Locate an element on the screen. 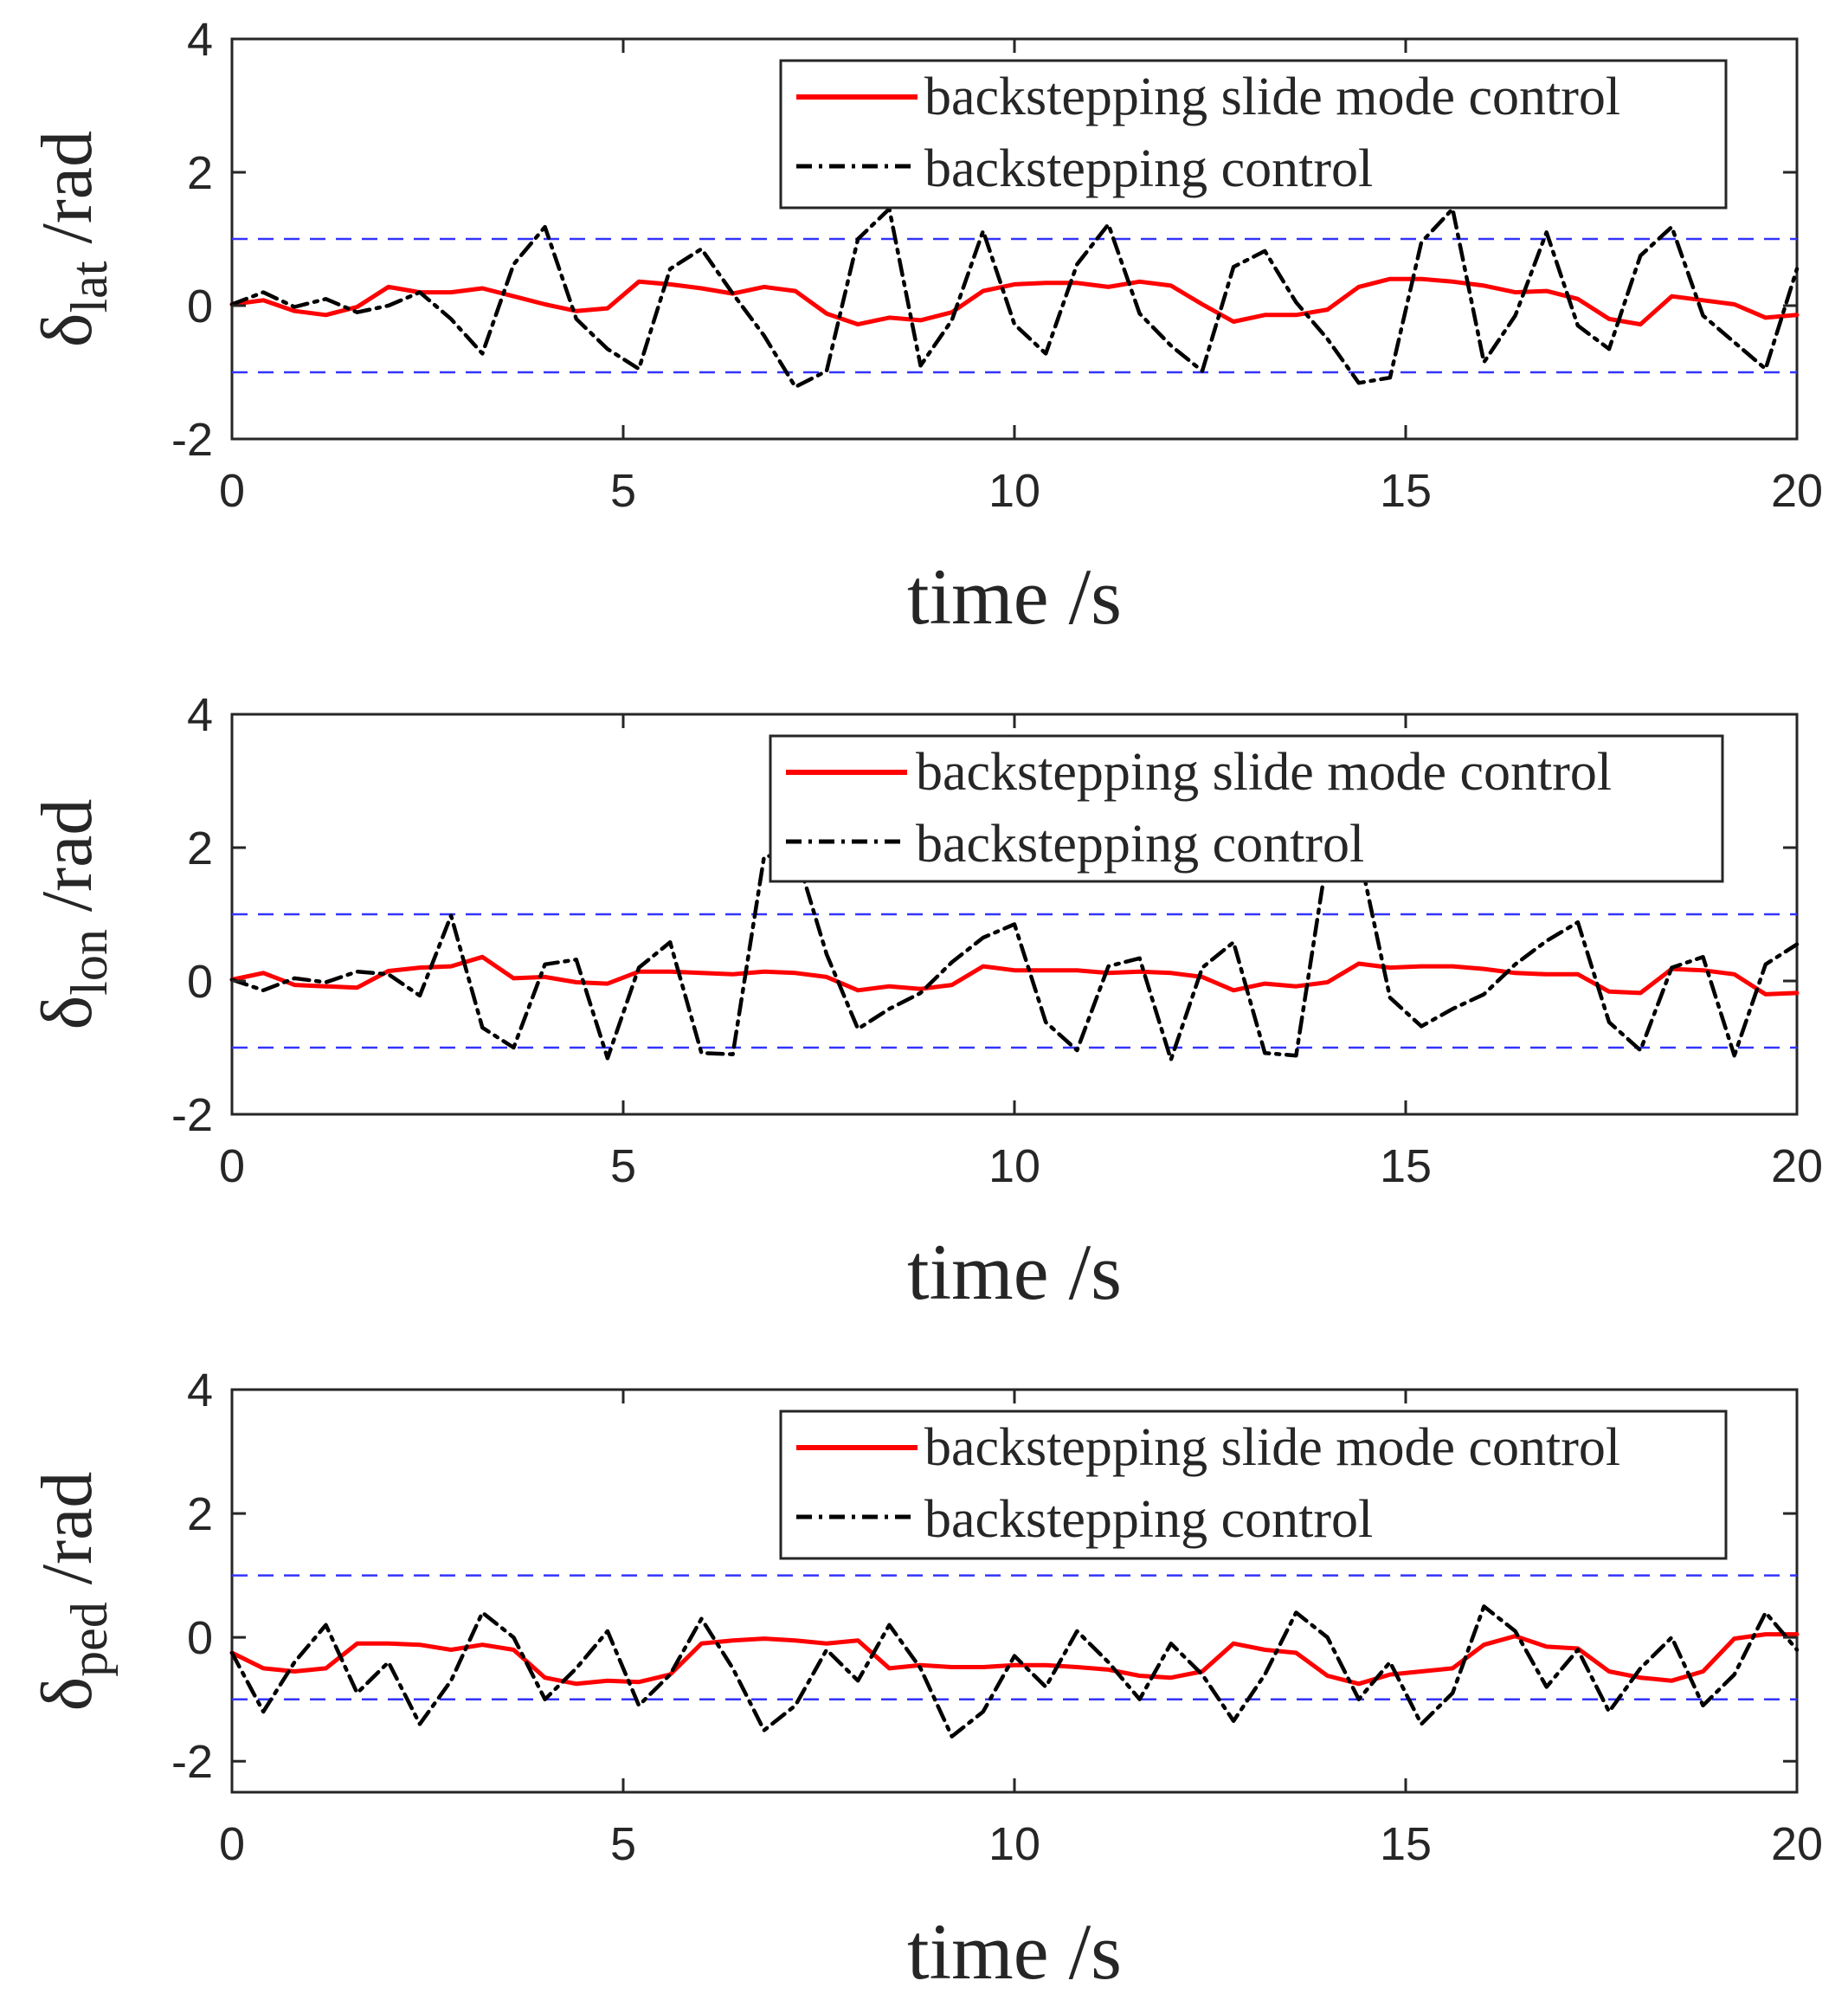  series-line-smc-lon is located at coordinates (1014, 976).